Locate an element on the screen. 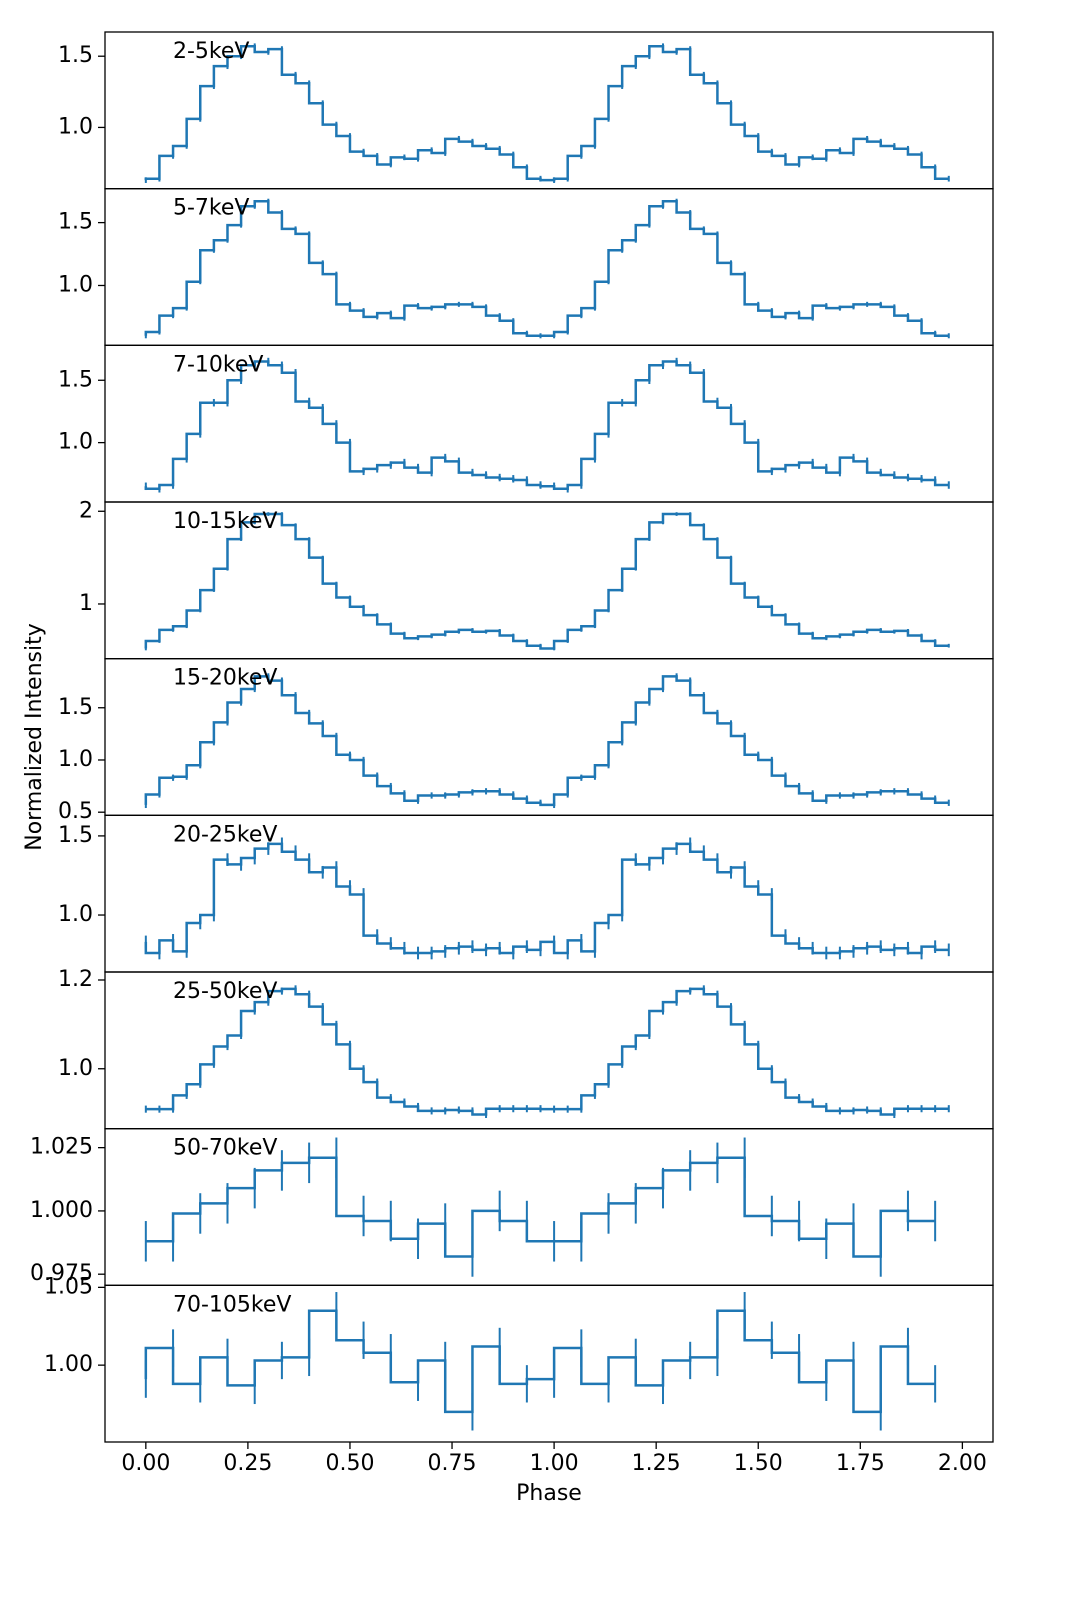 The image size is (1080, 1620). x-tick-label: 0.75 is located at coordinates (452, 1463).